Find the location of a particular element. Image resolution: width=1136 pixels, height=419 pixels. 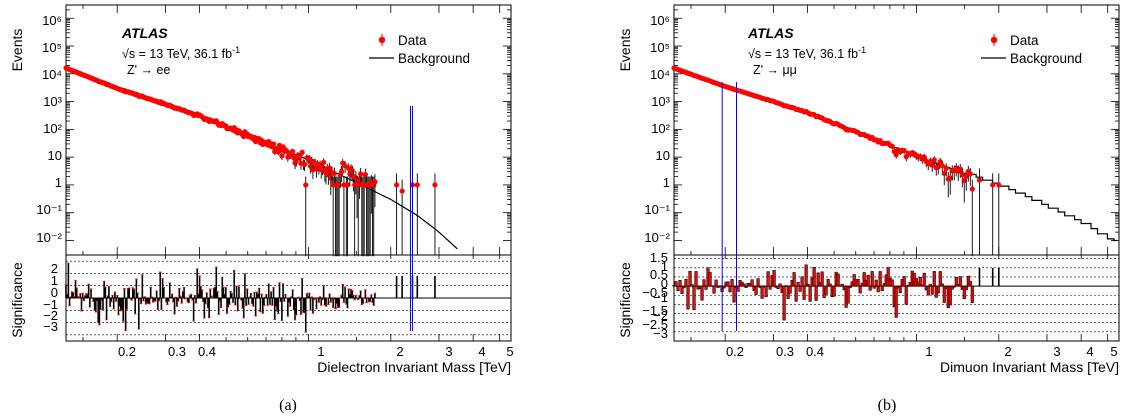

sig-tick-label: −0.5 is located at coordinates (655, 292).